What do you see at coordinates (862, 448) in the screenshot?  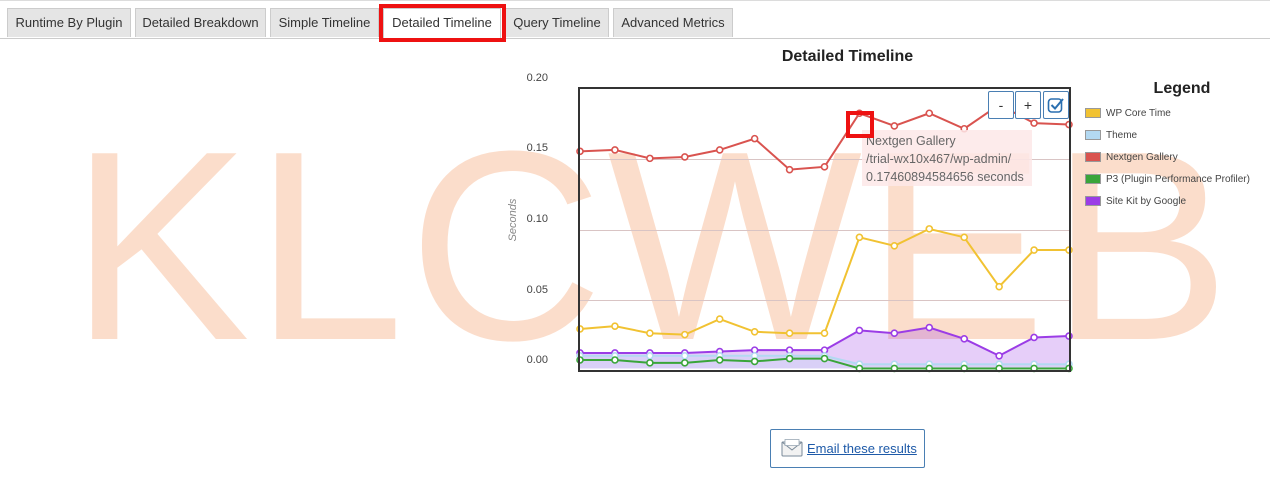 I see `email-results-label: Email these results` at bounding box center [862, 448].